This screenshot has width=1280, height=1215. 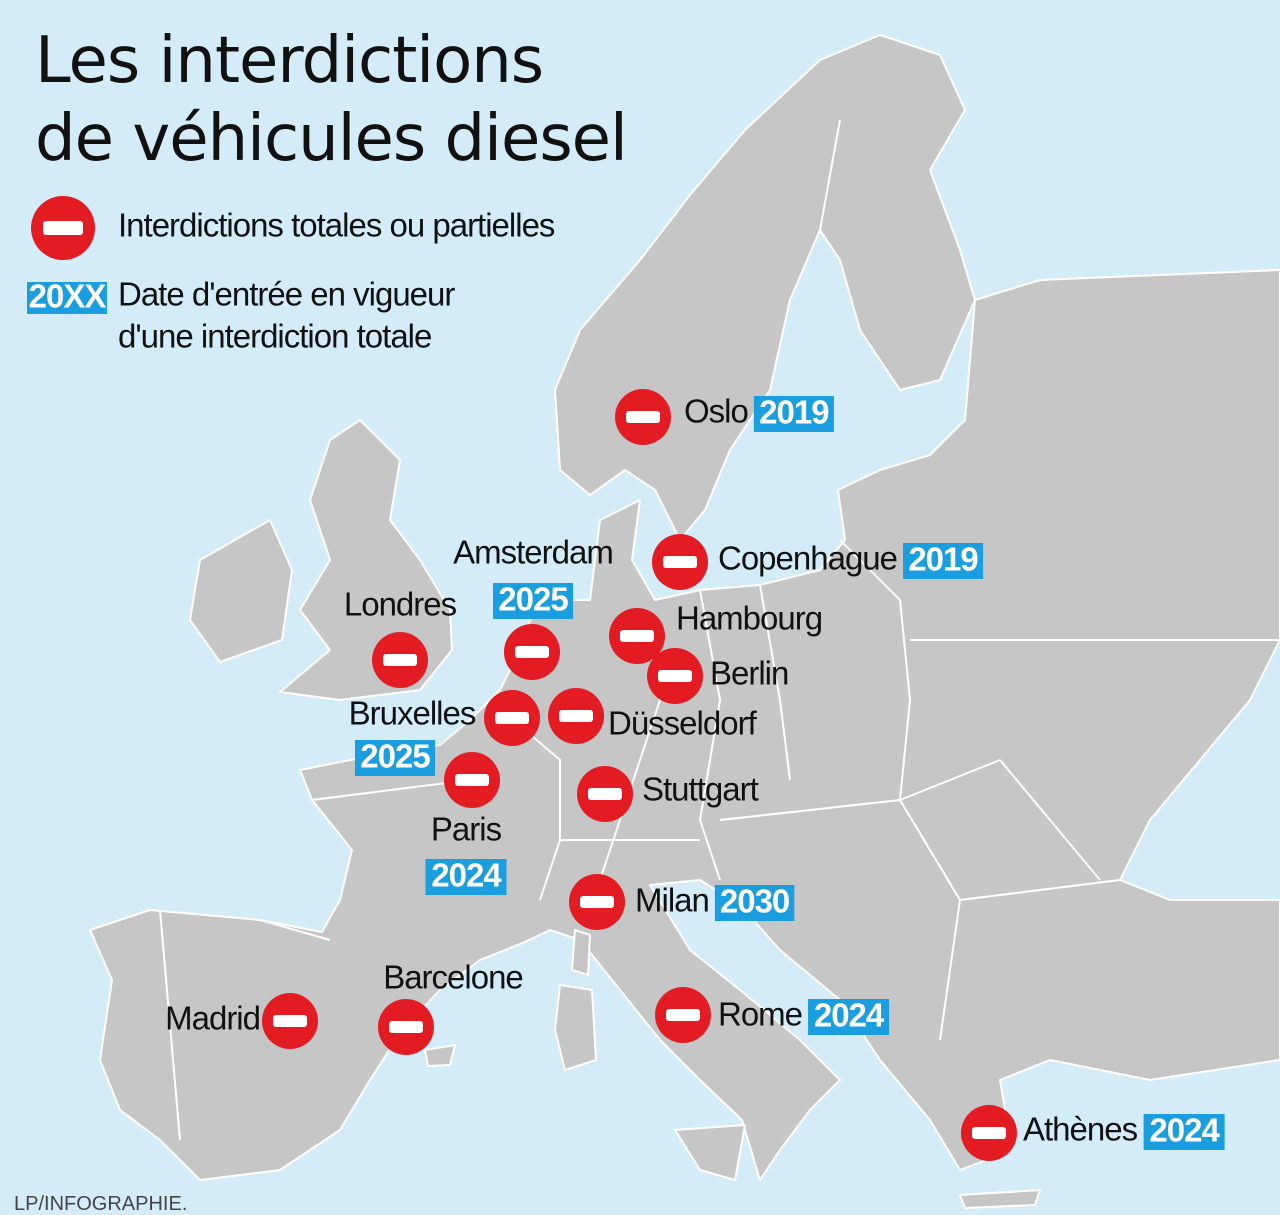 I want to click on city: Londres, so click(x=401, y=637).